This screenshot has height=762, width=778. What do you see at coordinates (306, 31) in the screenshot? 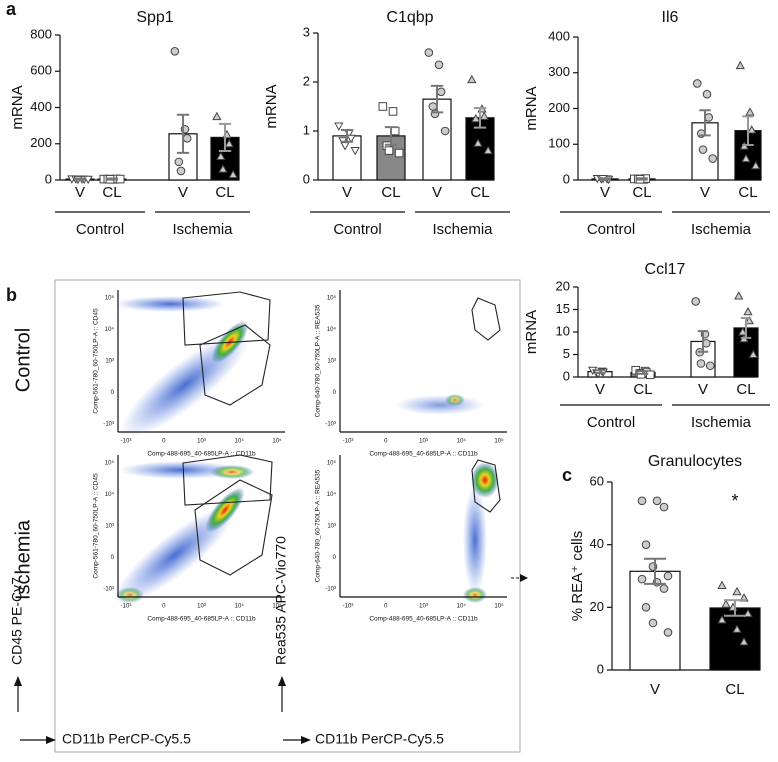
I see `y-tick-label: 3` at bounding box center [306, 31].